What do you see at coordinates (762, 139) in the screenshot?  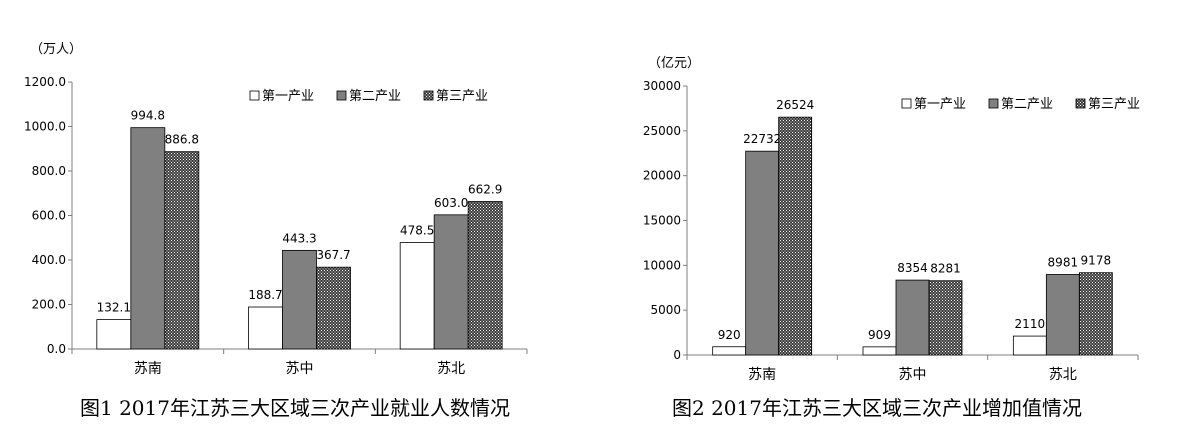 I see `data-label: 22732` at bounding box center [762, 139].